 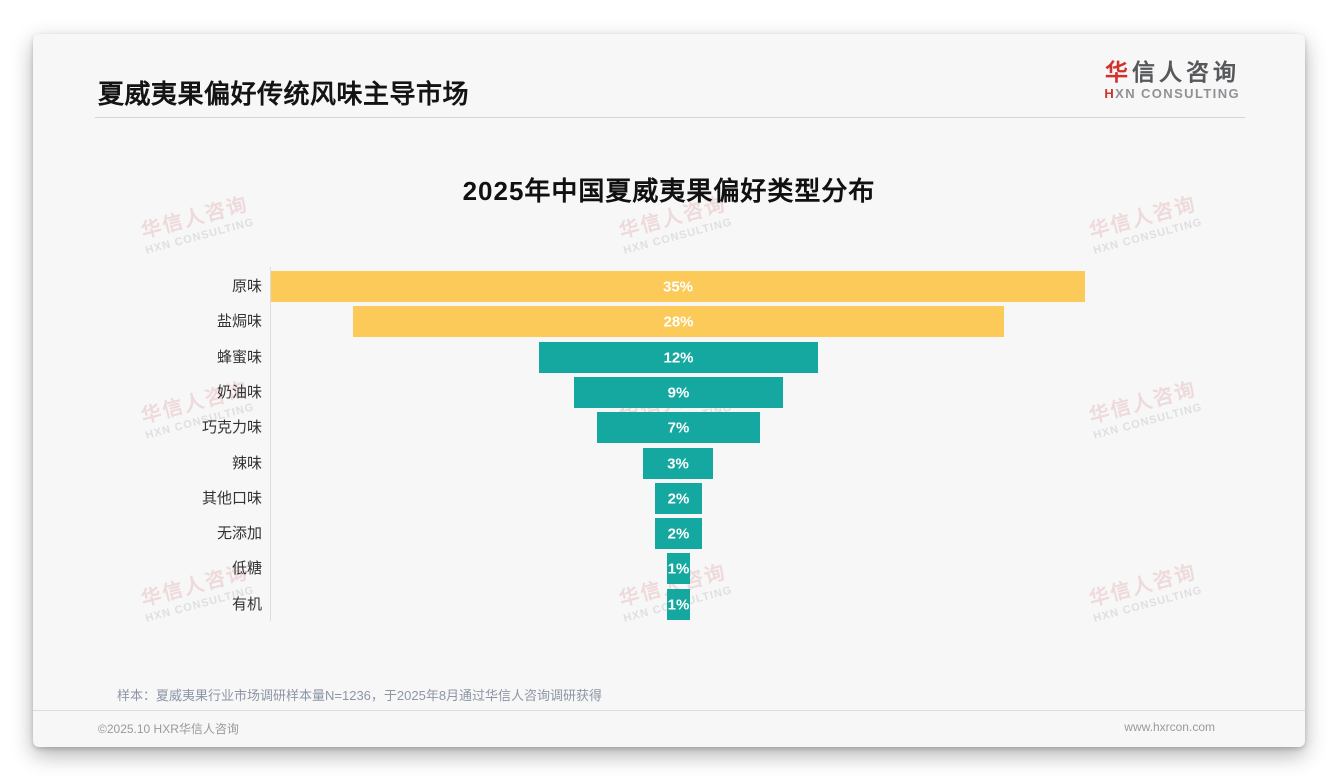 I want to click on logo-cn-accent: 华, so click(x=1118, y=72).